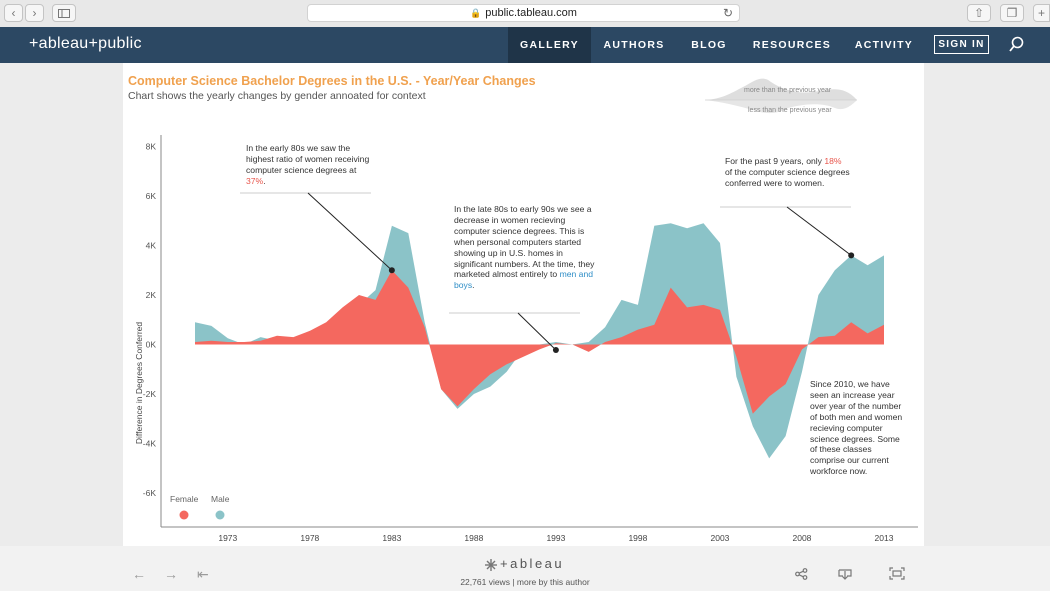 This screenshot has height=591, width=1050. Describe the element at coordinates (34, 13) in the screenshot. I see `forward-icon: ›` at that location.